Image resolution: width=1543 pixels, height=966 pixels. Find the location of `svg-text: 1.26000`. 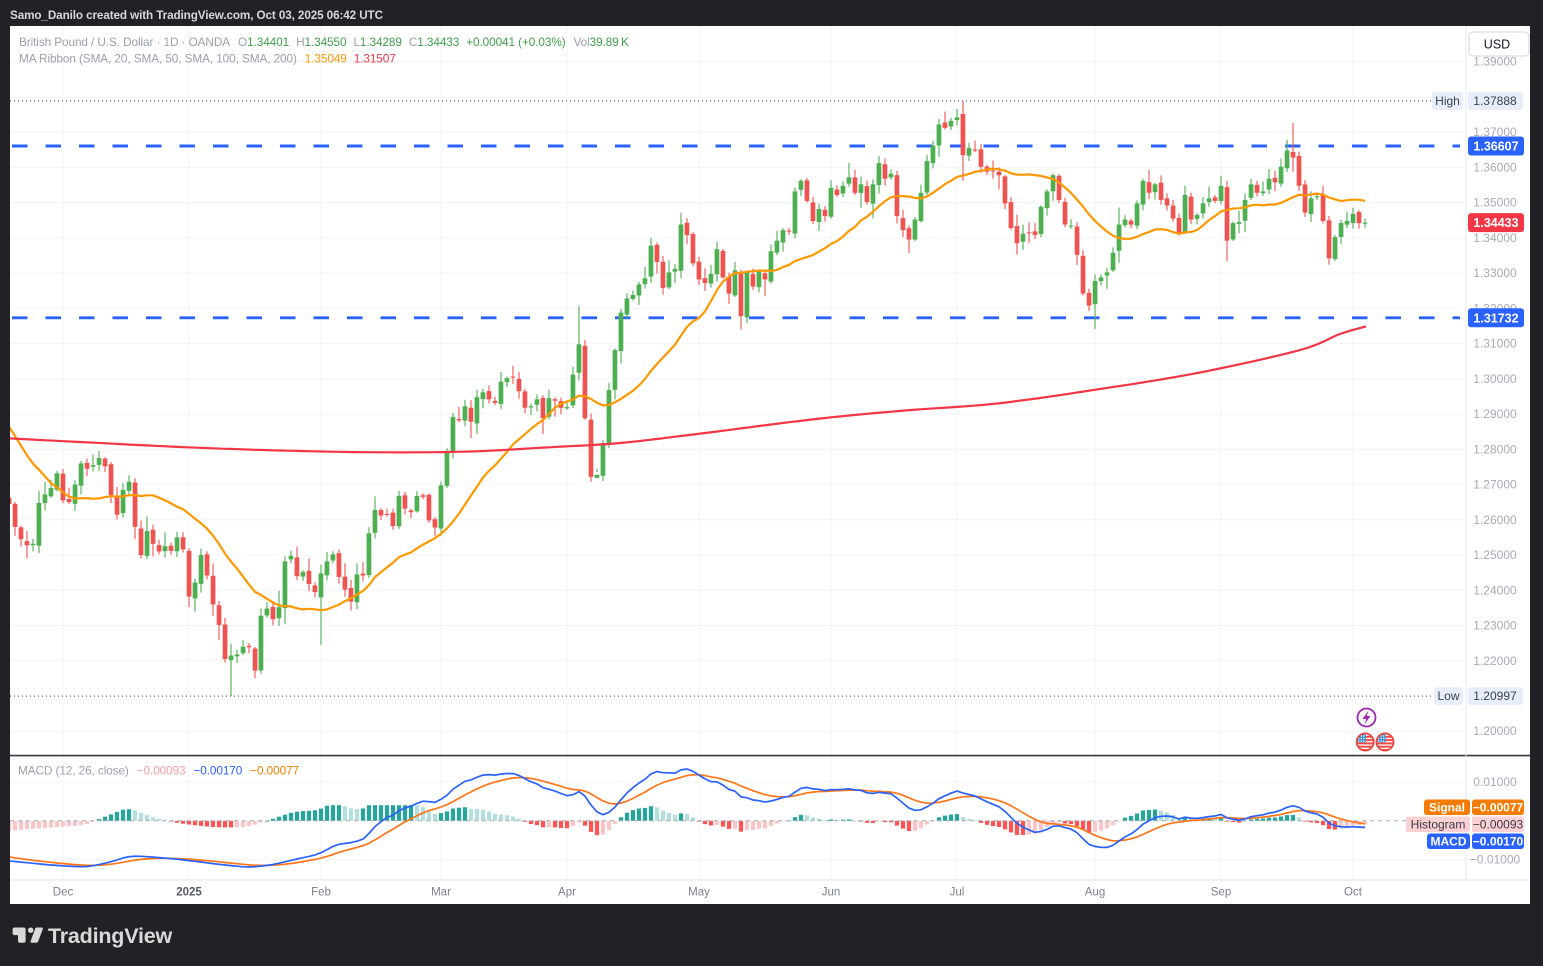

svg-text: 1.26000 is located at coordinates (1495, 520).